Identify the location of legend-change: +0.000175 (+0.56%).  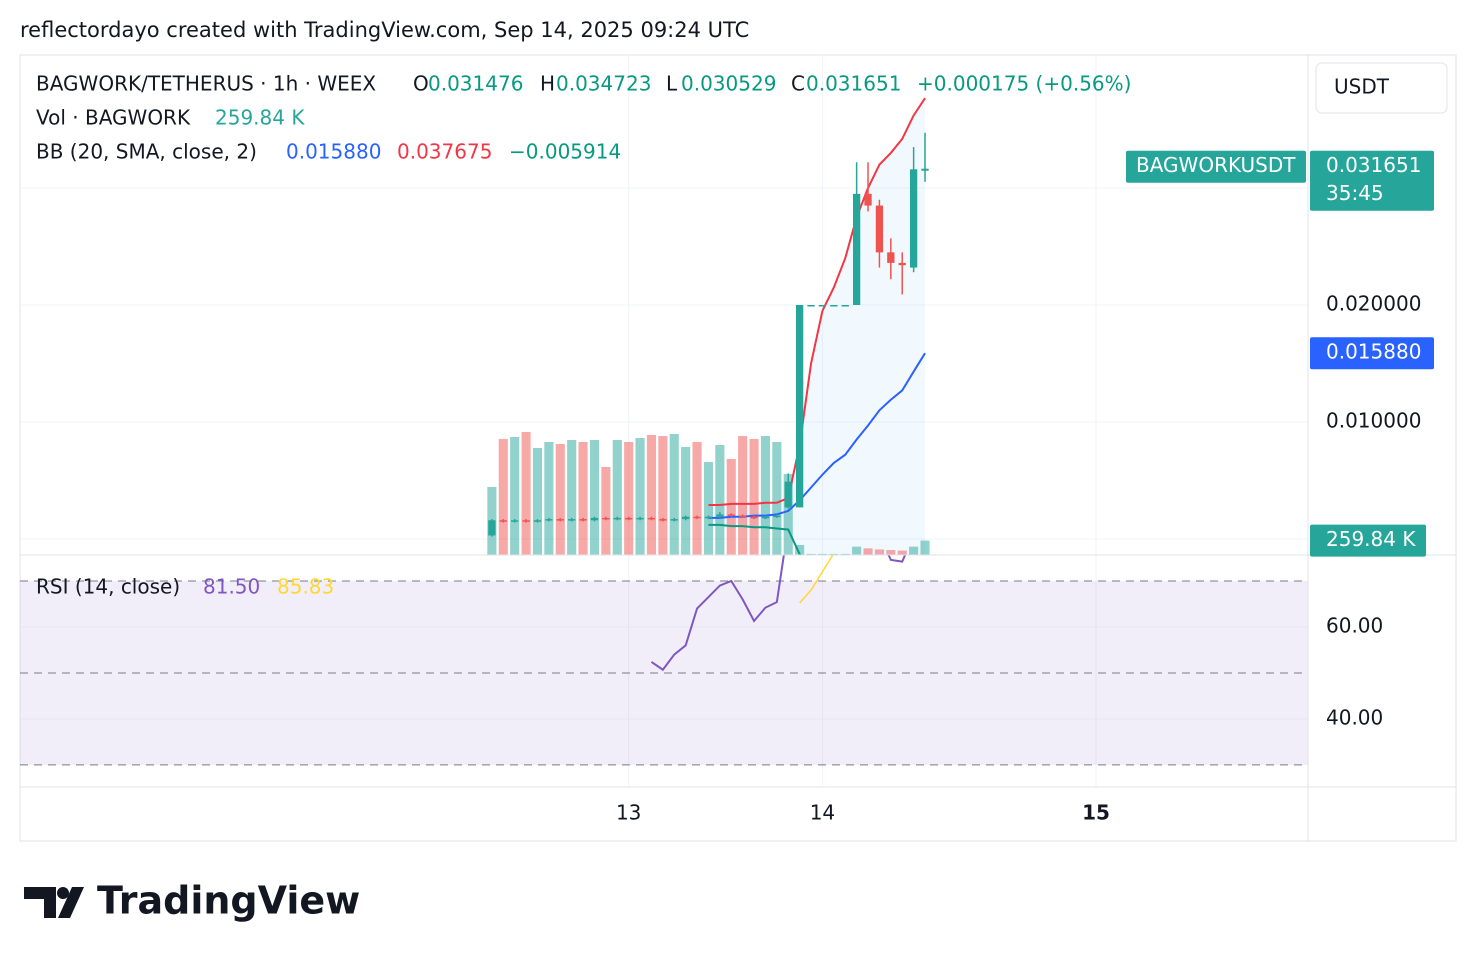
(1024, 84).